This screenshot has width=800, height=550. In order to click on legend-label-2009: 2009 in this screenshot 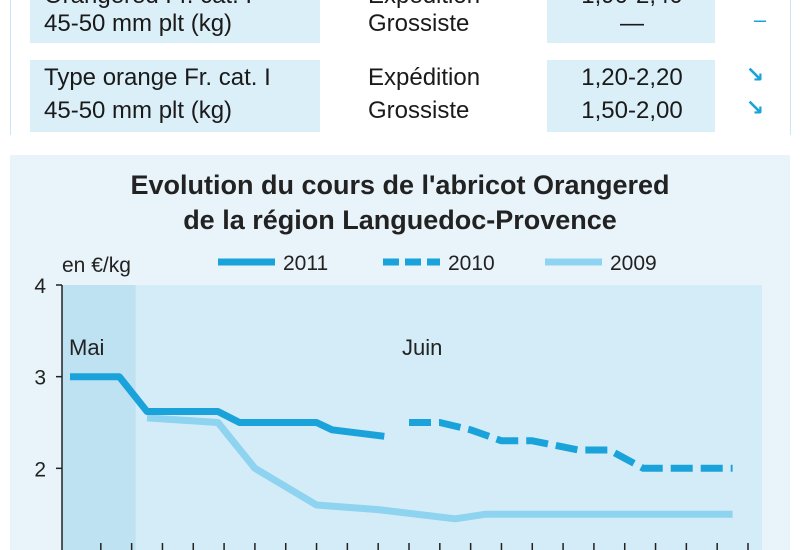, I will do `click(633, 263)`.